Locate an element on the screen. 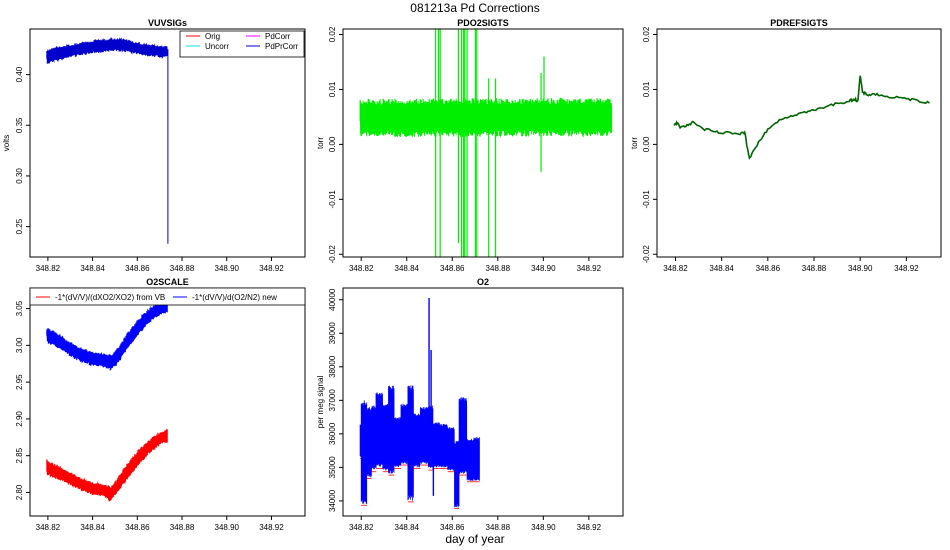 The height and width of the screenshot is (550, 950). y-tick-label: 3.05 is located at coordinates (19, 308).